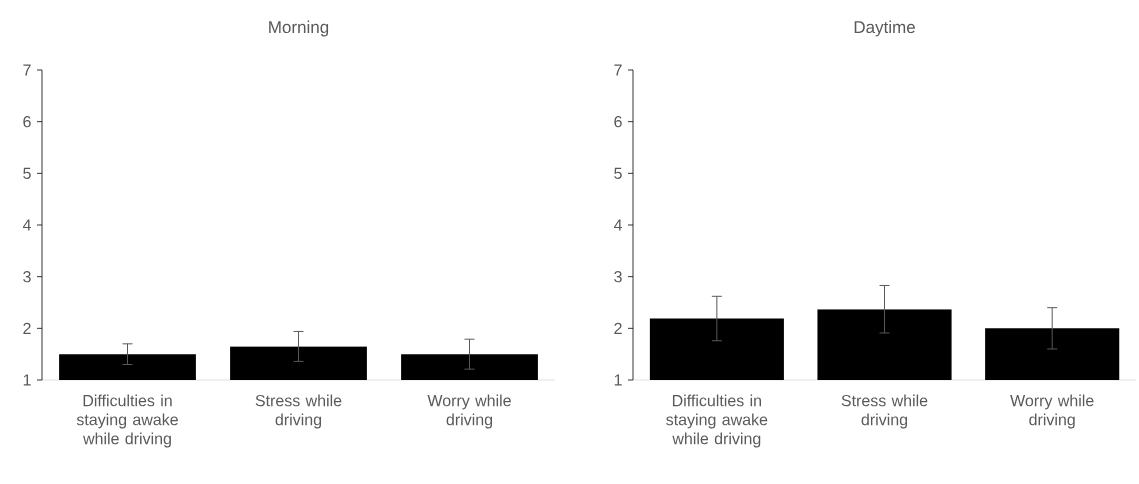  Describe the element at coordinates (884, 28) in the screenshot. I see `chart-title: Daytime` at that location.